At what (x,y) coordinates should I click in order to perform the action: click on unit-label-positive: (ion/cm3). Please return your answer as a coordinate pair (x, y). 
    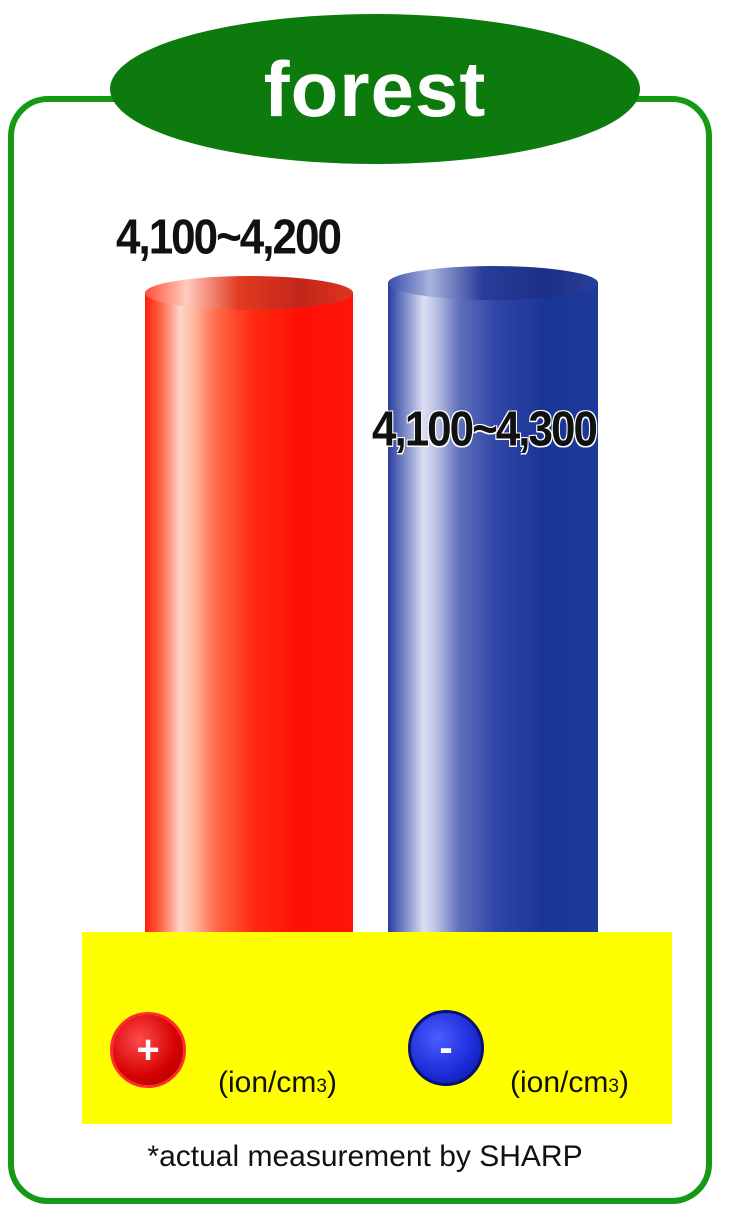
    Looking at the image, I should click on (277, 1083).